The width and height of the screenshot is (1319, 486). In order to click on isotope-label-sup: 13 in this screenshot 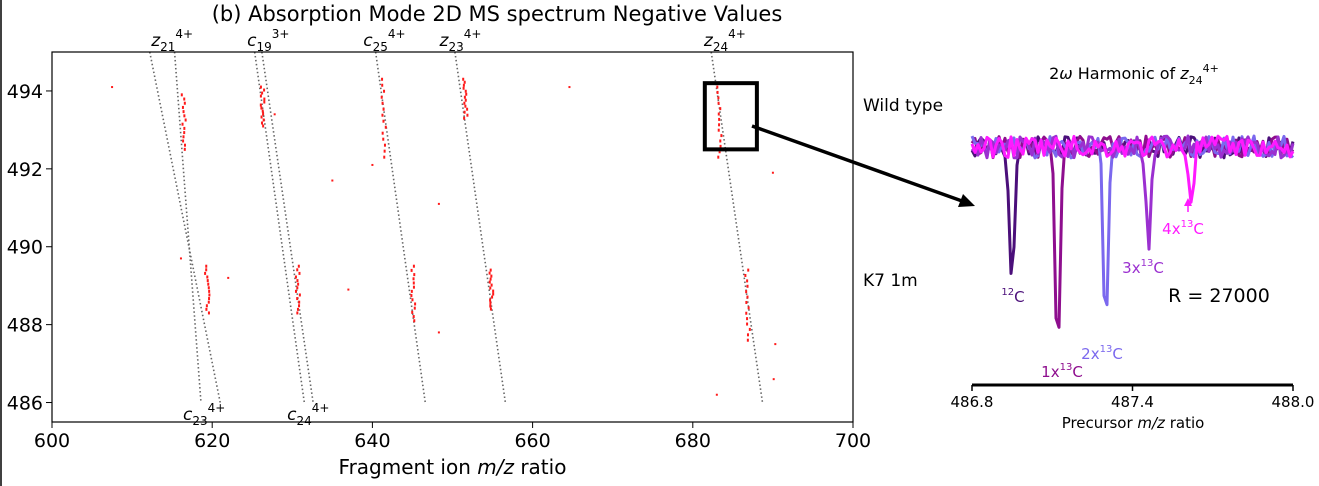, I will do `click(1147, 263)`.